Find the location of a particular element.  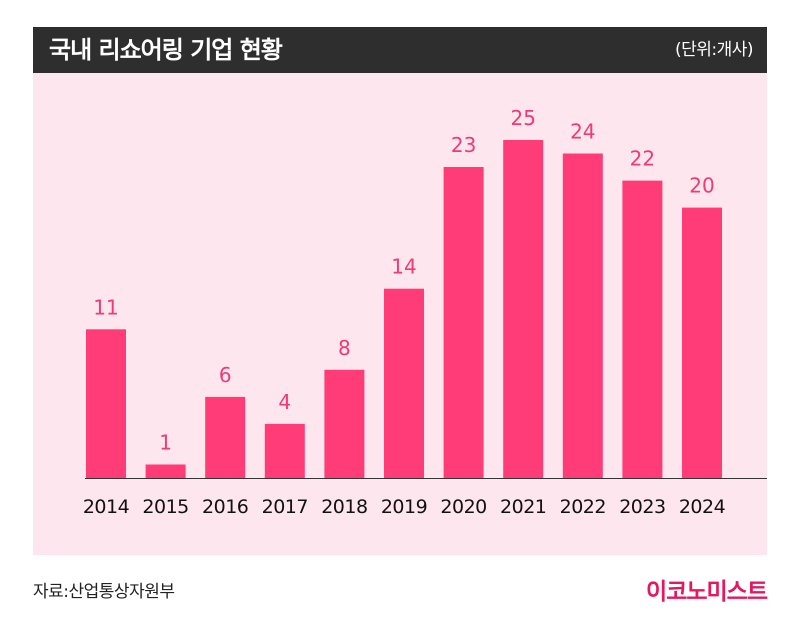

value-label-2018: 8 is located at coordinates (344, 348).